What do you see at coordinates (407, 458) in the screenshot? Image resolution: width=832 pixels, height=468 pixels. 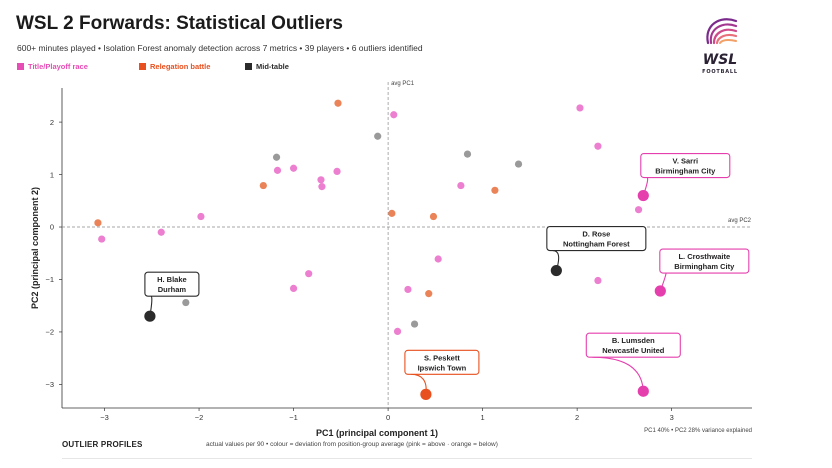 I see `divider` at bounding box center [407, 458].